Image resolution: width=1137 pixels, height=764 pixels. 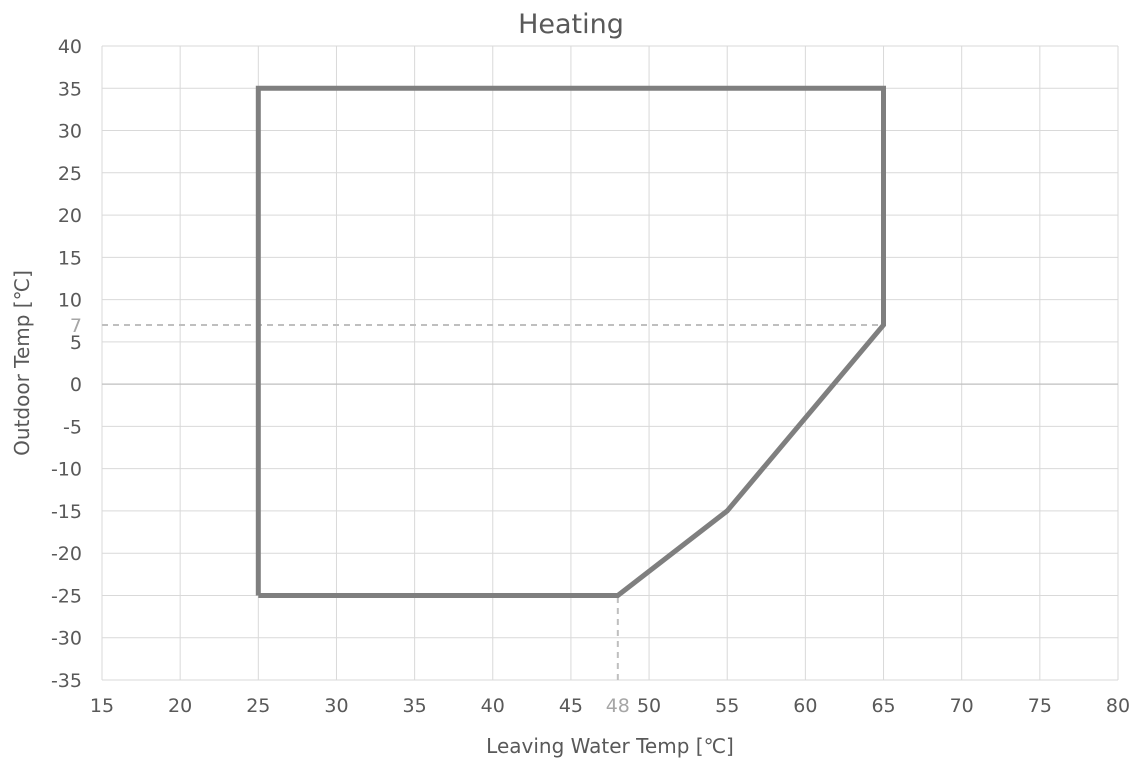 I want to click on y-tick-label: -20, so click(x=66, y=554).